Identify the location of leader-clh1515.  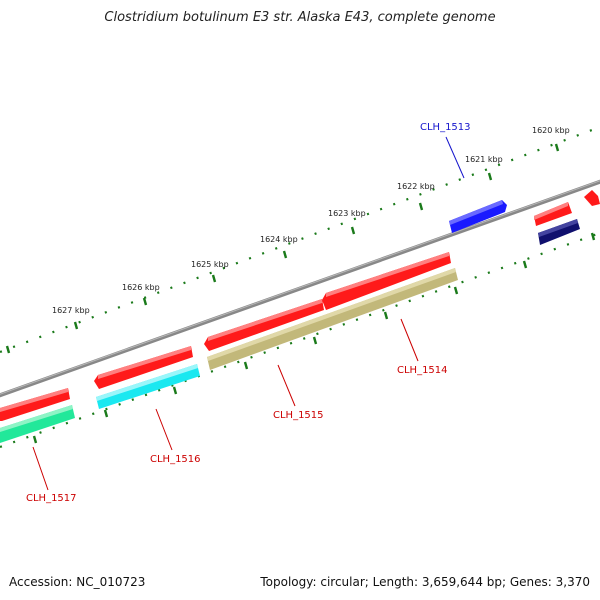
(286, 385).